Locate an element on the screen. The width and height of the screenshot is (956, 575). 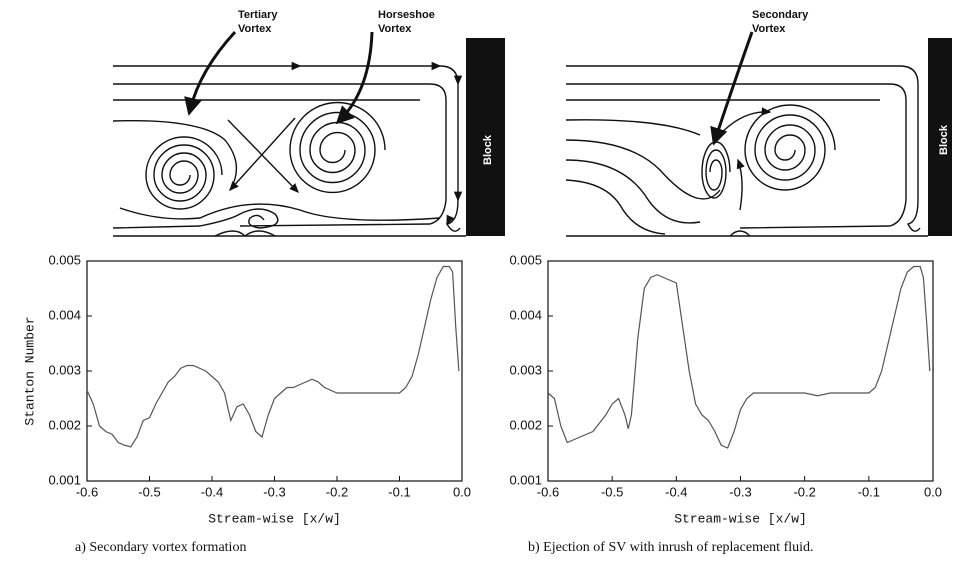
y-axis-label: Stanton Number is located at coordinates (29, 370).